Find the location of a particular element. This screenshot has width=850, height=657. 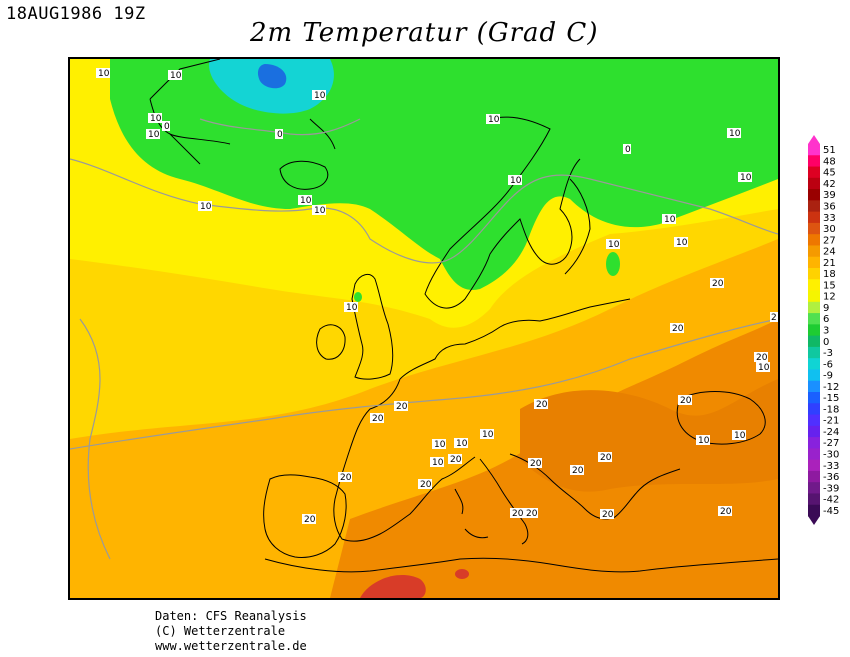

field-orange-balkan is located at coordinates (649, 435).